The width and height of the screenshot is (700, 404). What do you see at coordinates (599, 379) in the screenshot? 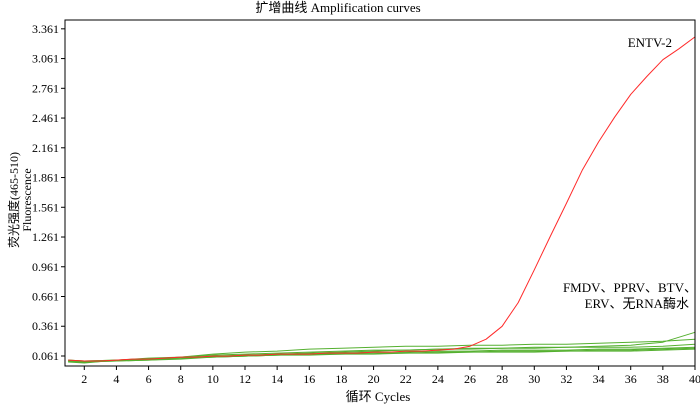
I see `x-tick-label: 34` at bounding box center [599, 379].